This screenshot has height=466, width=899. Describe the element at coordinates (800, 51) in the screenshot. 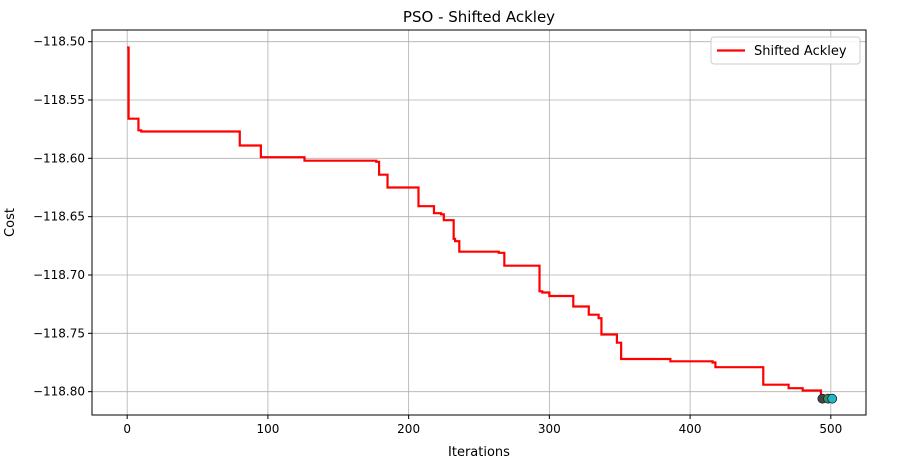

I see `legend-label: Shifted Ackley` at that location.